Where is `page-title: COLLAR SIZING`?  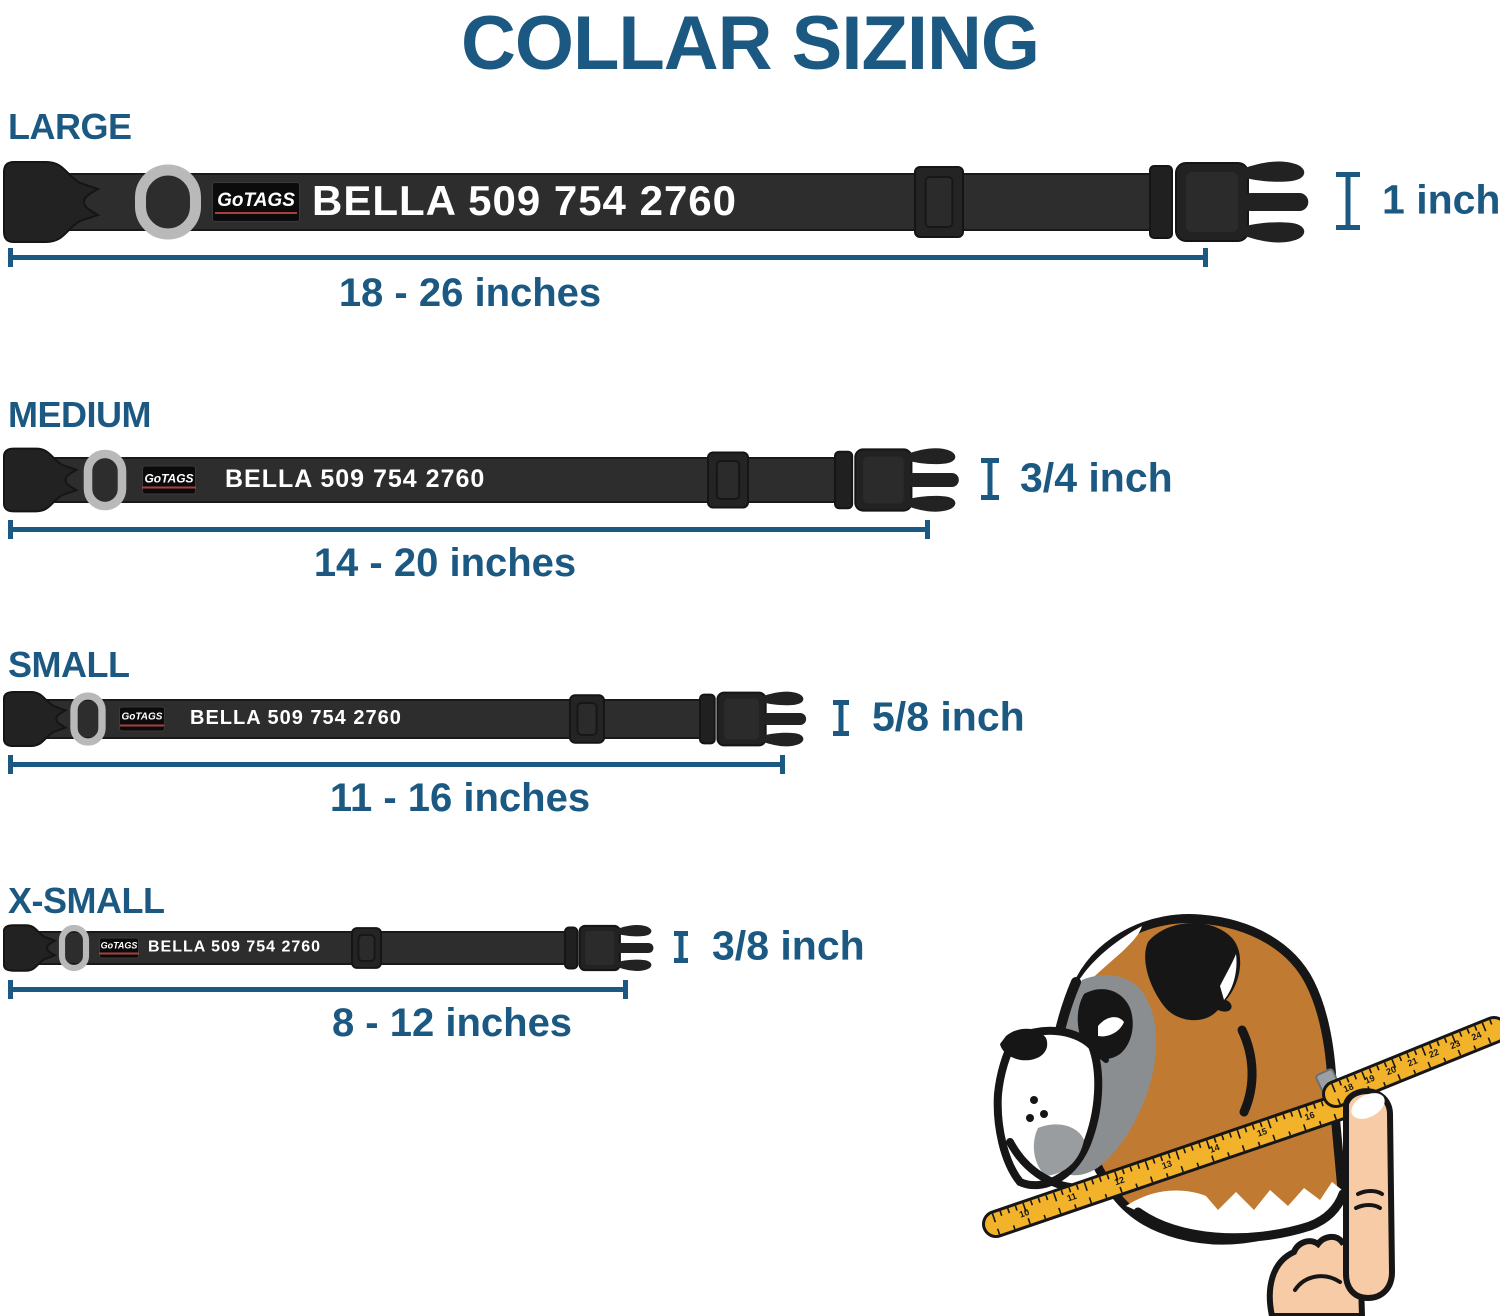 page-title: COLLAR SIZING is located at coordinates (750, 43).